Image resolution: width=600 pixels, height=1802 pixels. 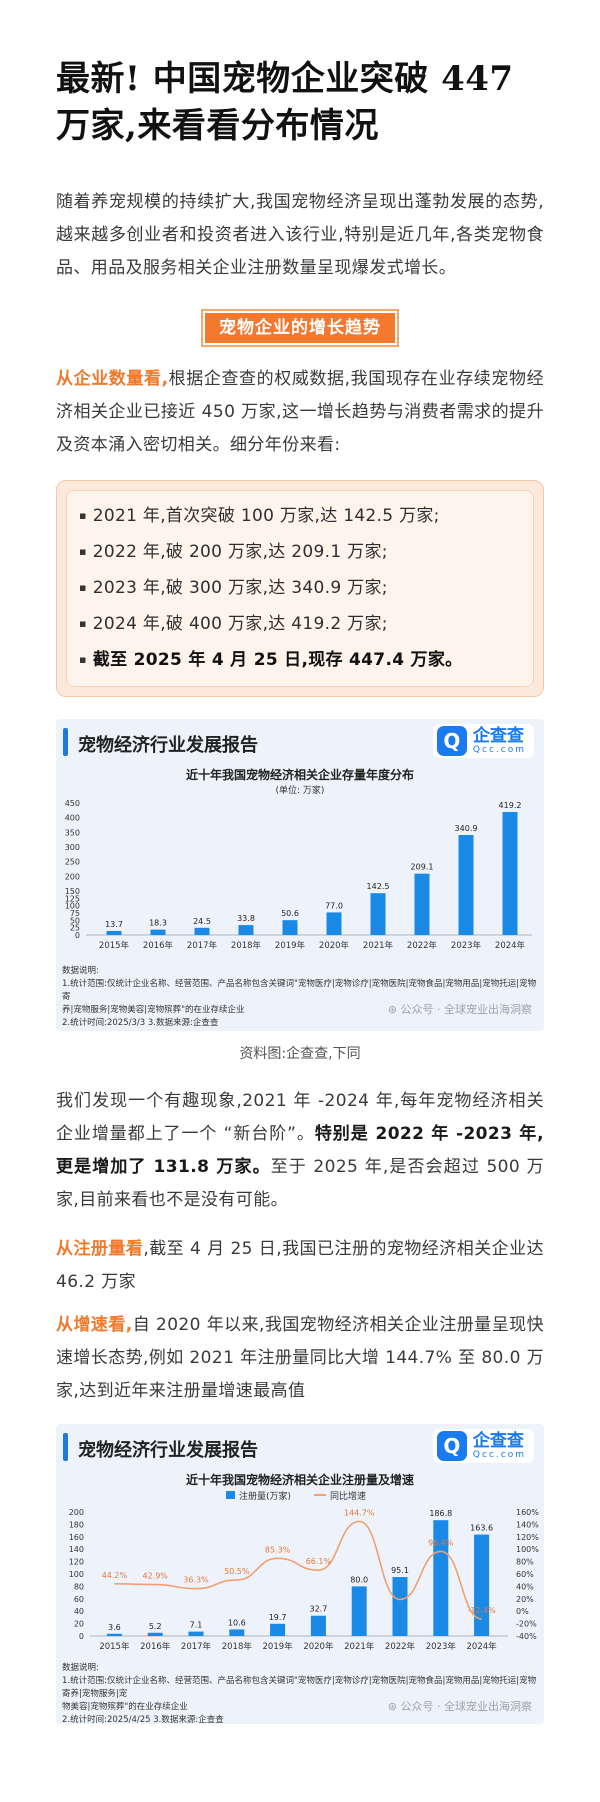 What do you see at coordinates (300, 552) in the screenshot?
I see `stat-item: 2022 年,破 200 万家,达 209.1 万家;` at bounding box center [300, 552].